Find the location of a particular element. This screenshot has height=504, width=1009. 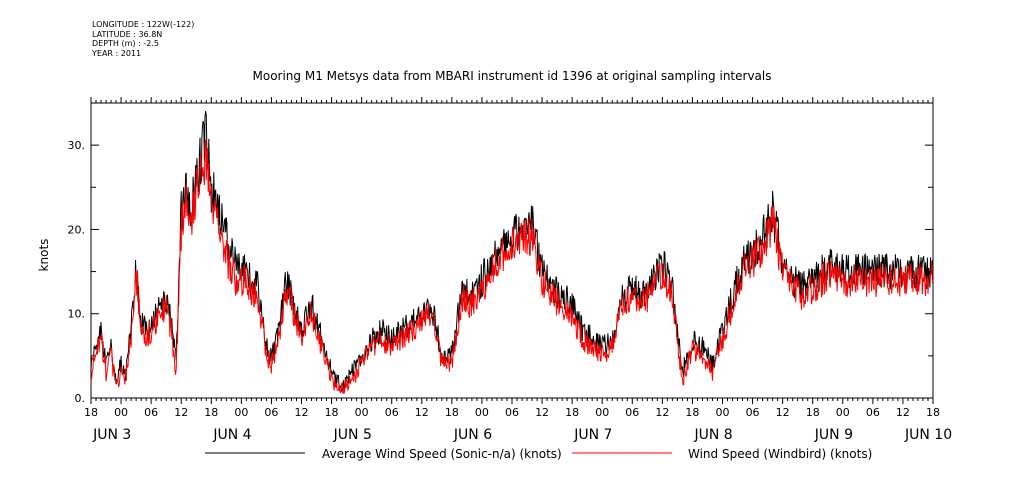

x-date-label: JUN 10 is located at coordinates (928, 435).